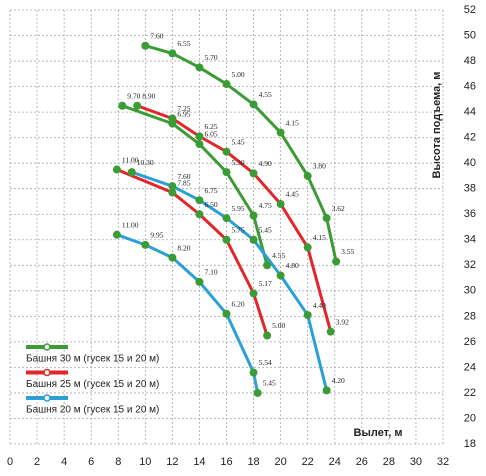 This screenshot has height=476, width=486. I want to click on point-label: 9.70, so click(133, 95).